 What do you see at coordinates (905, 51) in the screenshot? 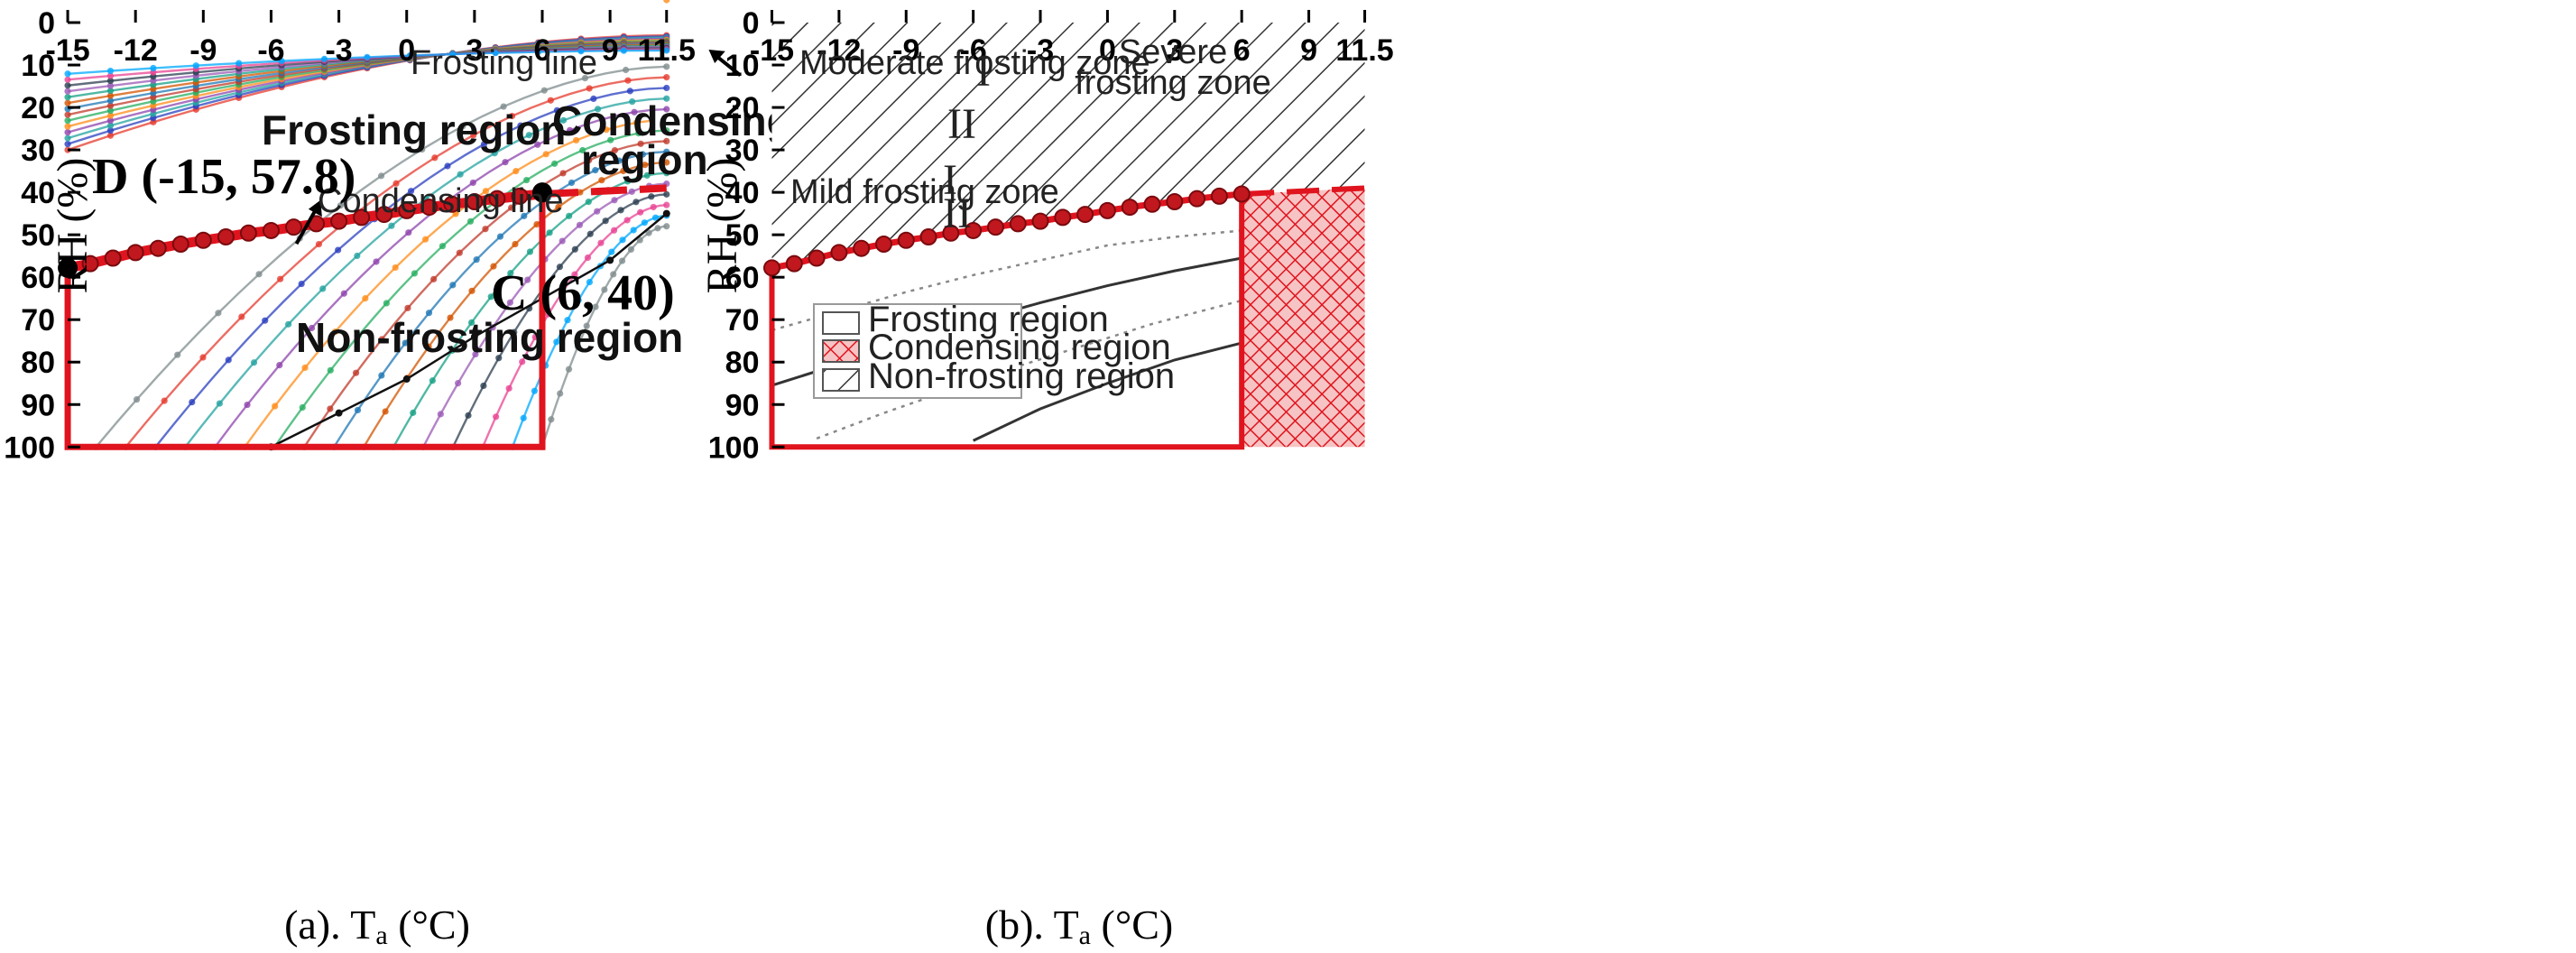
I see `b-x-tick-label: -9` at bounding box center [905, 51].